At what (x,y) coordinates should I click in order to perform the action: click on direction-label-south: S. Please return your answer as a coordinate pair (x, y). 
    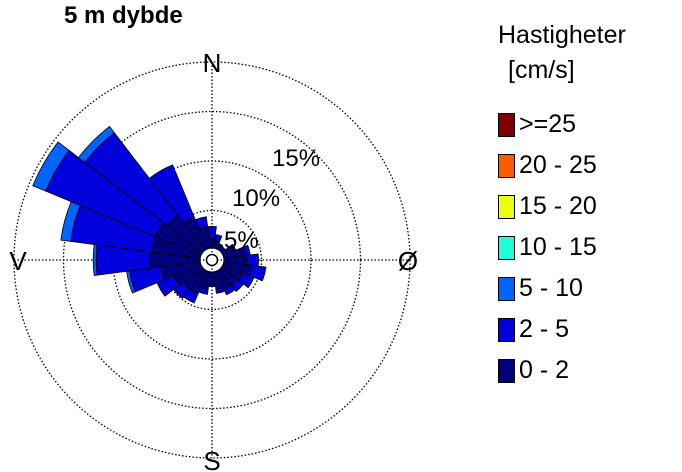
    Looking at the image, I should click on (211, 459).